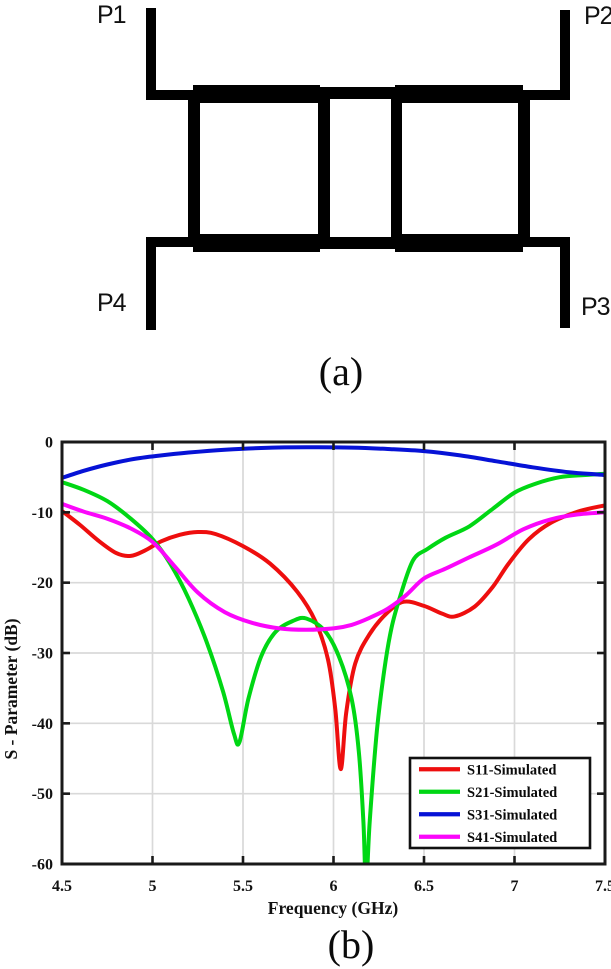 The height and width of the screenshot is (969, 611). I want to click on p2-lead, so click(544, 95).